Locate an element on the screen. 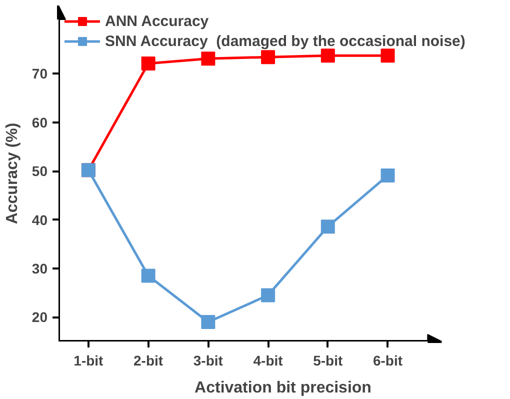 The width and height of the screenshot is (510, 399). x-tick-label: 1-bit is located at coordinates (89, 360).